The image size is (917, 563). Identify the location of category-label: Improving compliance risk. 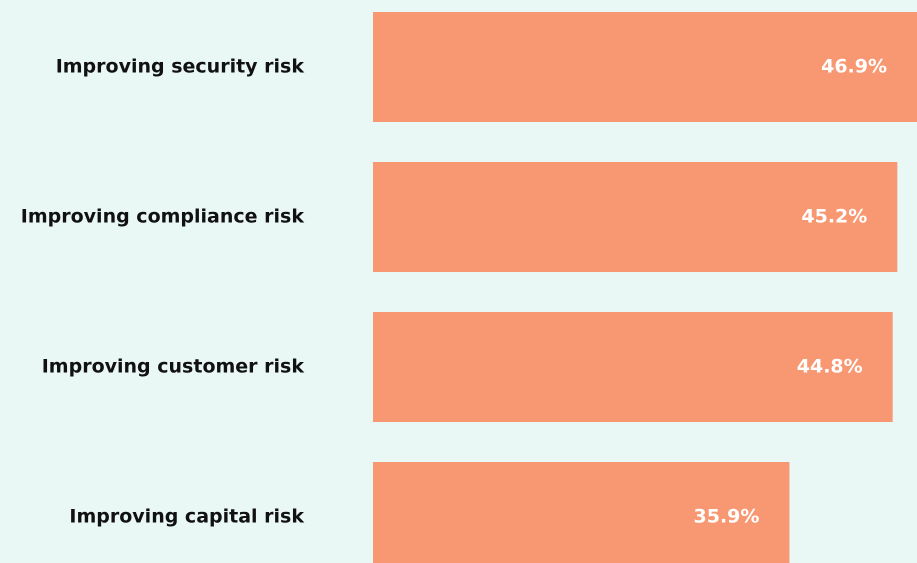
(163, 217).